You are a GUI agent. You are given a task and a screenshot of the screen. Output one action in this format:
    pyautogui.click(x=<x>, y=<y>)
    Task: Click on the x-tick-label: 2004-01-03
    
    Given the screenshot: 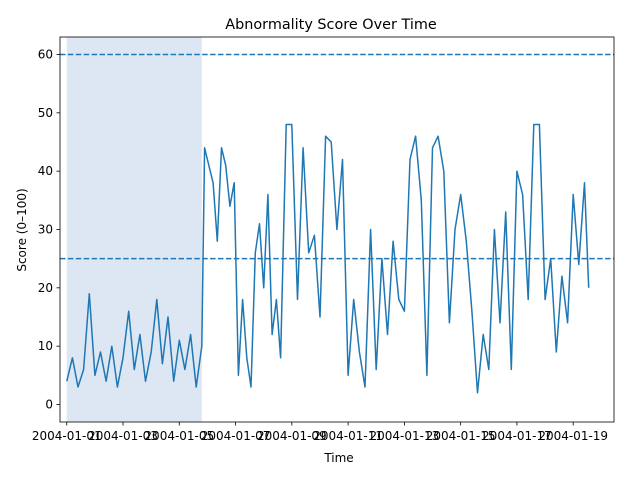 What is the action you would take?
    pyautogui.click(x=123, y=436)
    